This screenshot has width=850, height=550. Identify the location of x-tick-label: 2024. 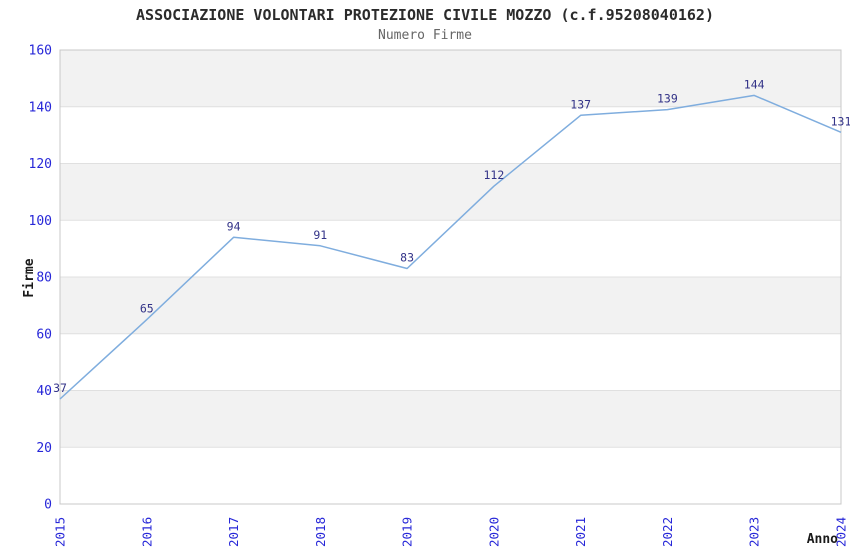
(841, 532).